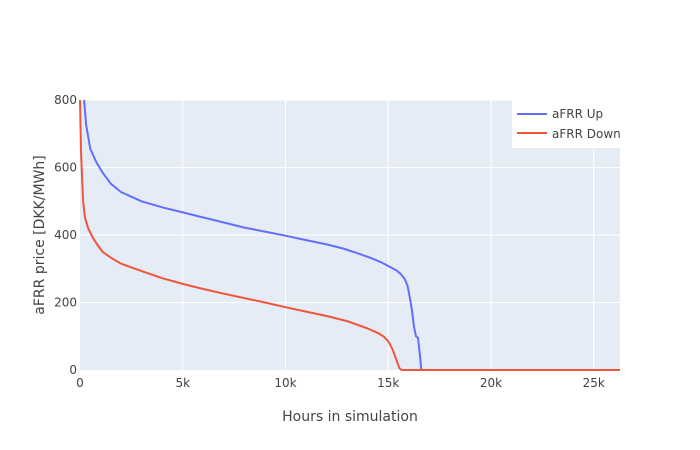 The image size is (700, 450). I want to click on x-tick-label: 5k, so click(182, 383).